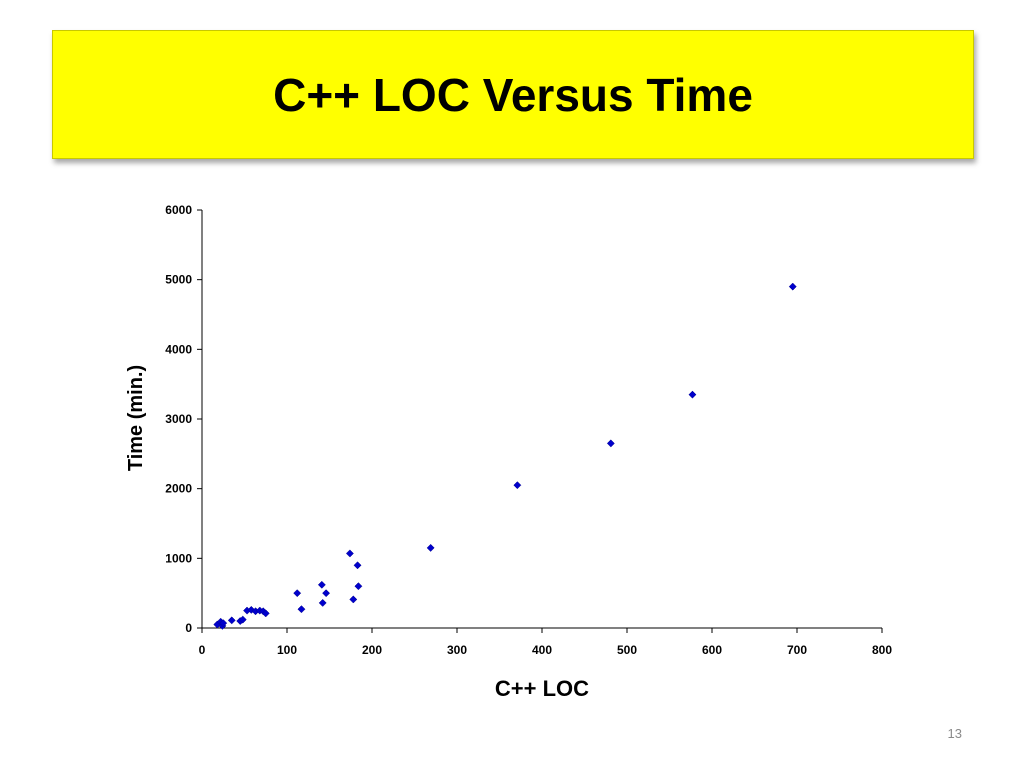 The image size is (1024, 768). I want to click on x-tick-label: 500, so click(627, 650).